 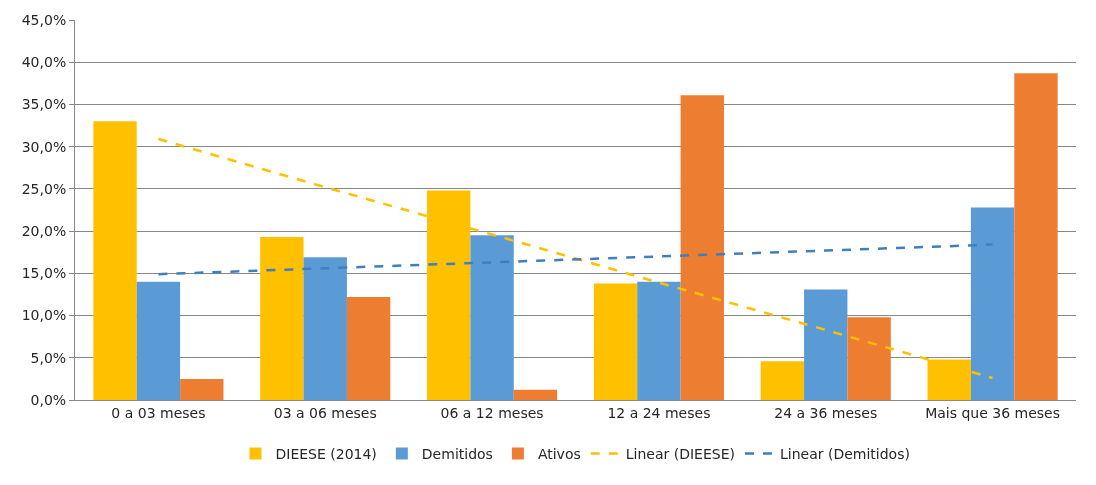 What do you see at coordinates (457, 454) in the screenshot?
I see `legend-label: Demitidos` at bounding box center [457, 454].